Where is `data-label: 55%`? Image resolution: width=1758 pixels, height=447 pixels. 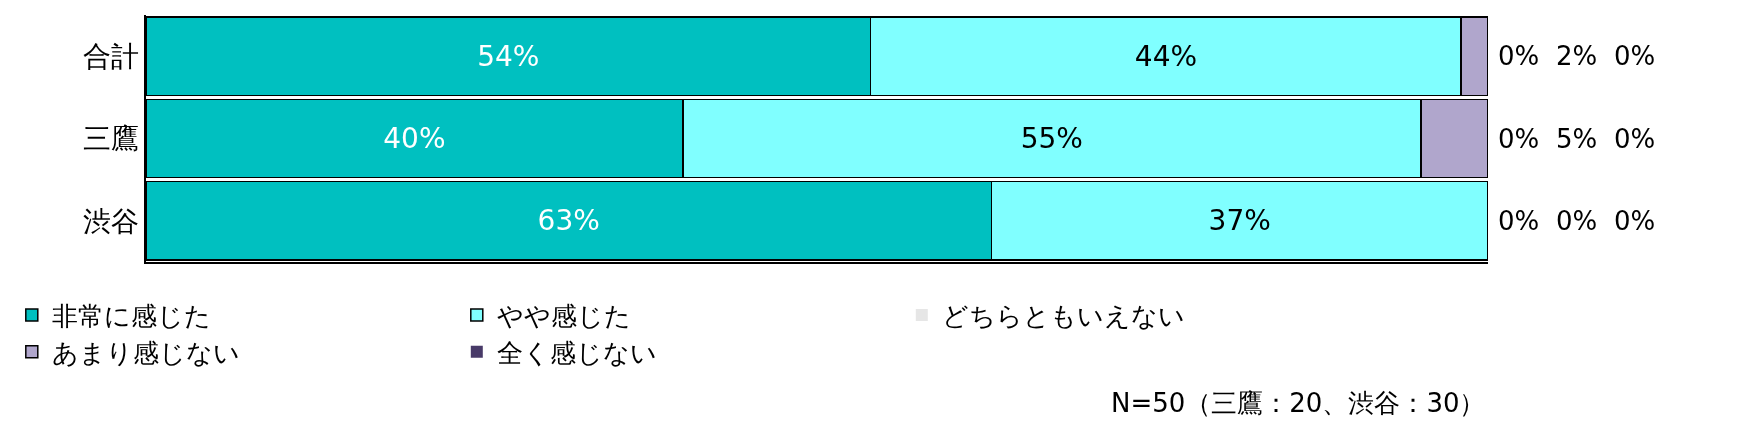
data-label: 55% is located at coordinates (1051, 138).